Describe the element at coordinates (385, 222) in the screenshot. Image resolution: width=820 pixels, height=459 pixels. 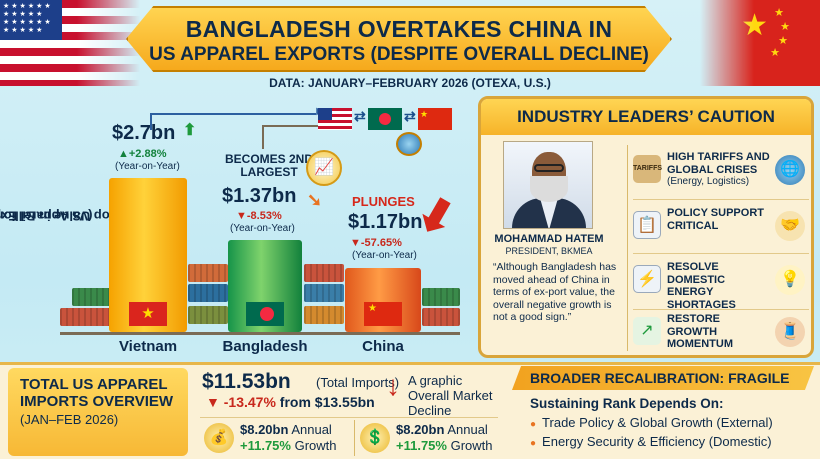
I see `value-label-china: $1.17bn` at that location.